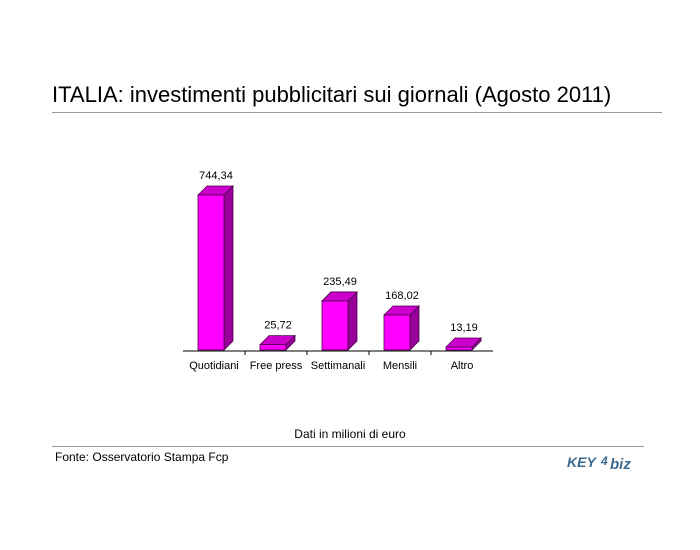  I want to click on category-label-2: Settimanali, so click(338, 366).